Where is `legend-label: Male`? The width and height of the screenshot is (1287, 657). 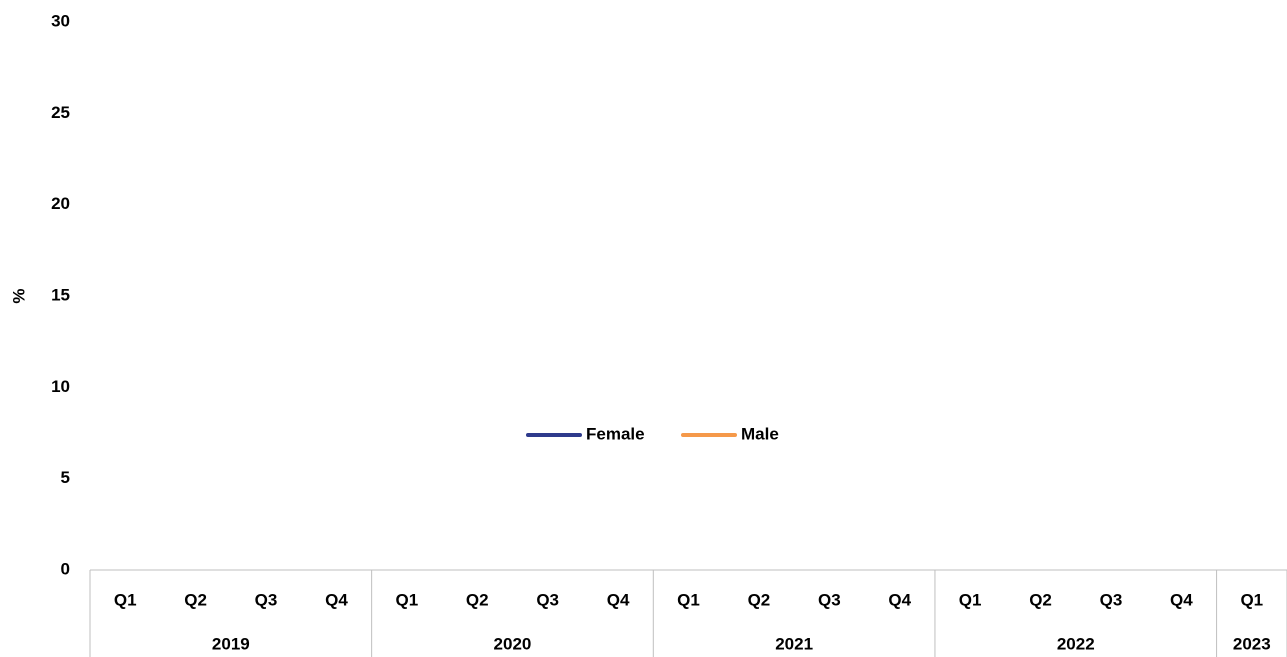 legend-label: Male is located at coordinates (760, 433).